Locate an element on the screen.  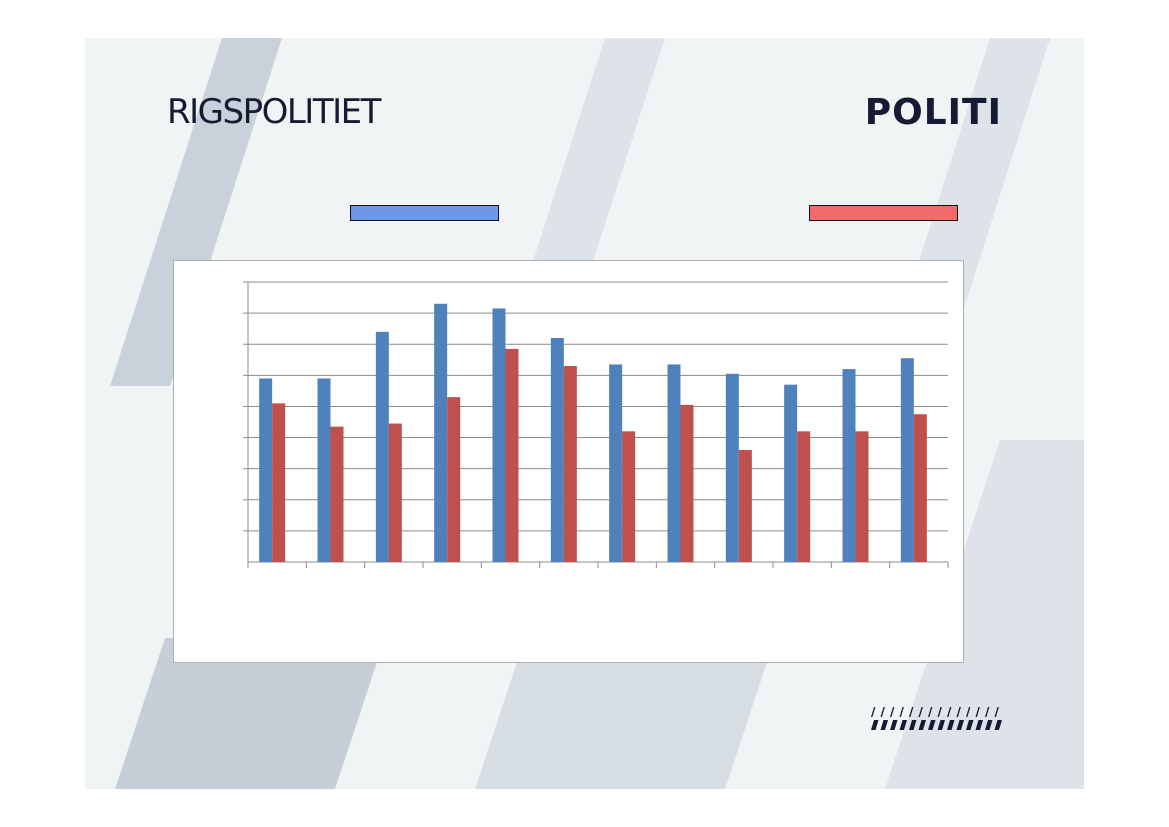
agency-title: RIGSPOLITIET is located at coordinates (274, 112).